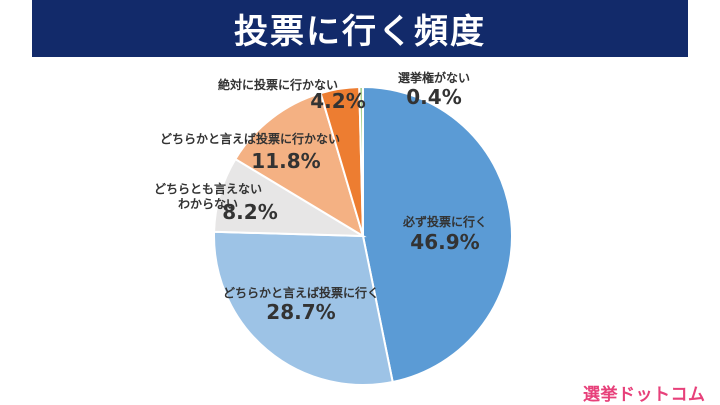  Describe the element at coordinates (337, 101) in the screenshot. I see `slice-value-label: 4.2%` at that location.